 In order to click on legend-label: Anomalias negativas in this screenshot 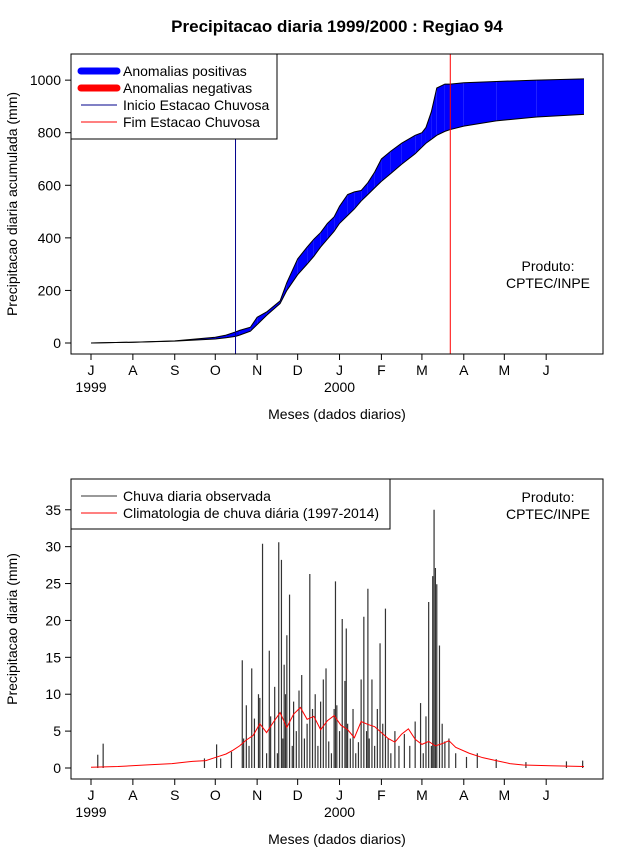, I will do `click(187, 88)`.